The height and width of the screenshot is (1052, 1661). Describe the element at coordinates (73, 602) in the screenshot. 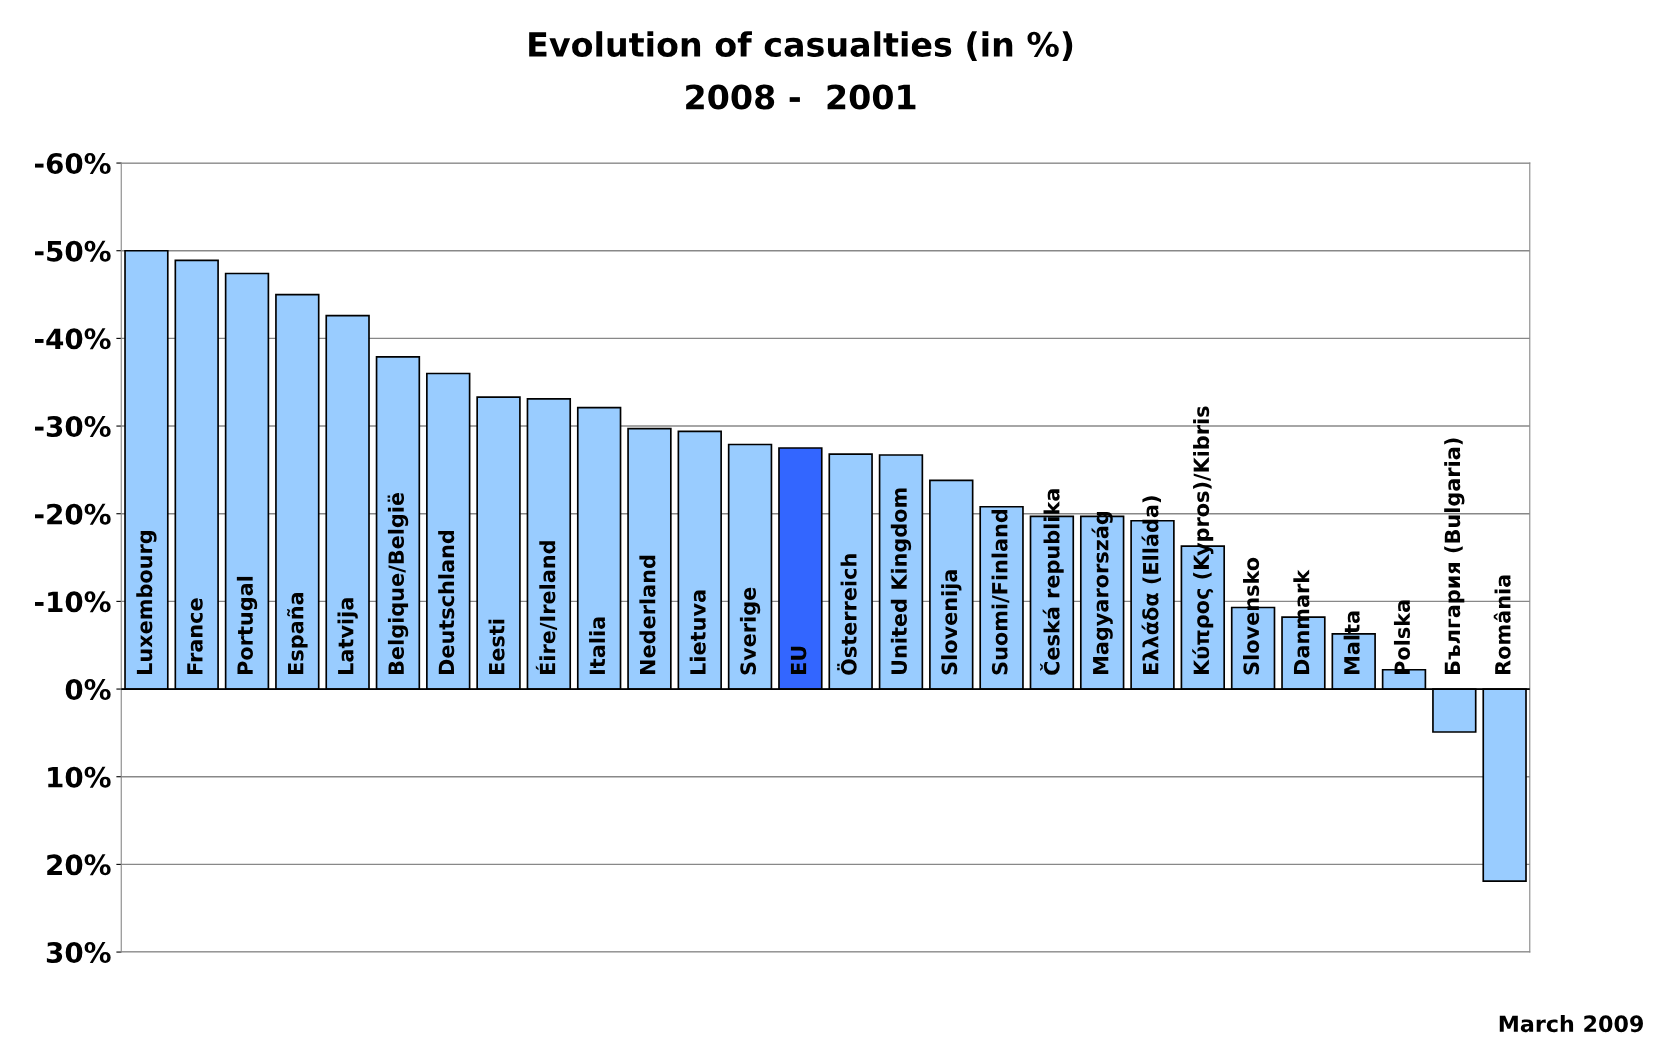

I see `y-tick-label: -10%` at that location.